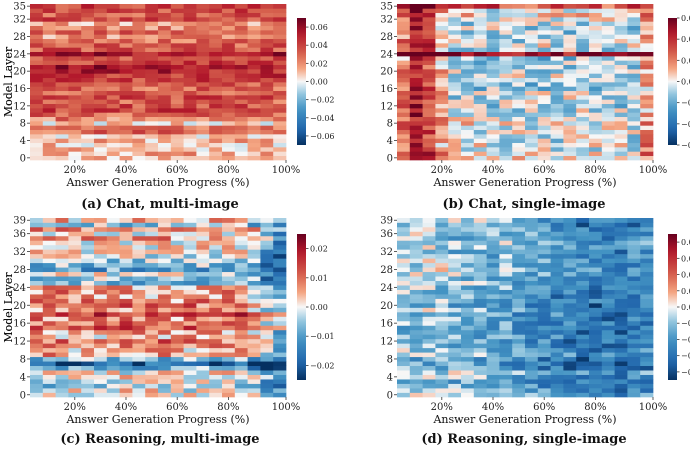 This screenshot has height=451, width=690. I want to click on x-axis-label: Answer Generation Progress (%), so click(524, 182).